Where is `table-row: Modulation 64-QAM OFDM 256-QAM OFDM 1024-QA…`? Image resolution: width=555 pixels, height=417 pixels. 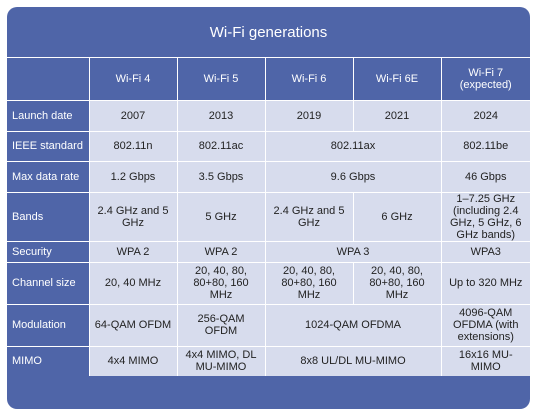
table-row: Modulation 64-QAM OFDM 256-QAM OFDM 1024-QA… is located at coordinates (268, 325).